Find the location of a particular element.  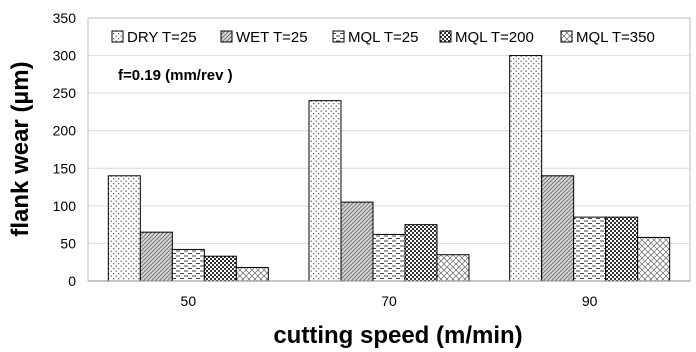

legend-entry: MQL T=25 is located at coordinates (375, 37).